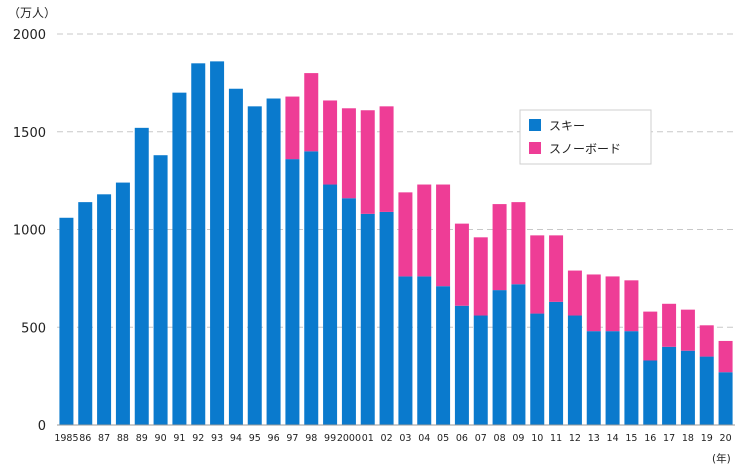 Image resolution: width=740 pixels, height=473 pixels. Describe the element at coordinates (594, 438) in the screenshot. I see `x-tick-label: 13` at that location.